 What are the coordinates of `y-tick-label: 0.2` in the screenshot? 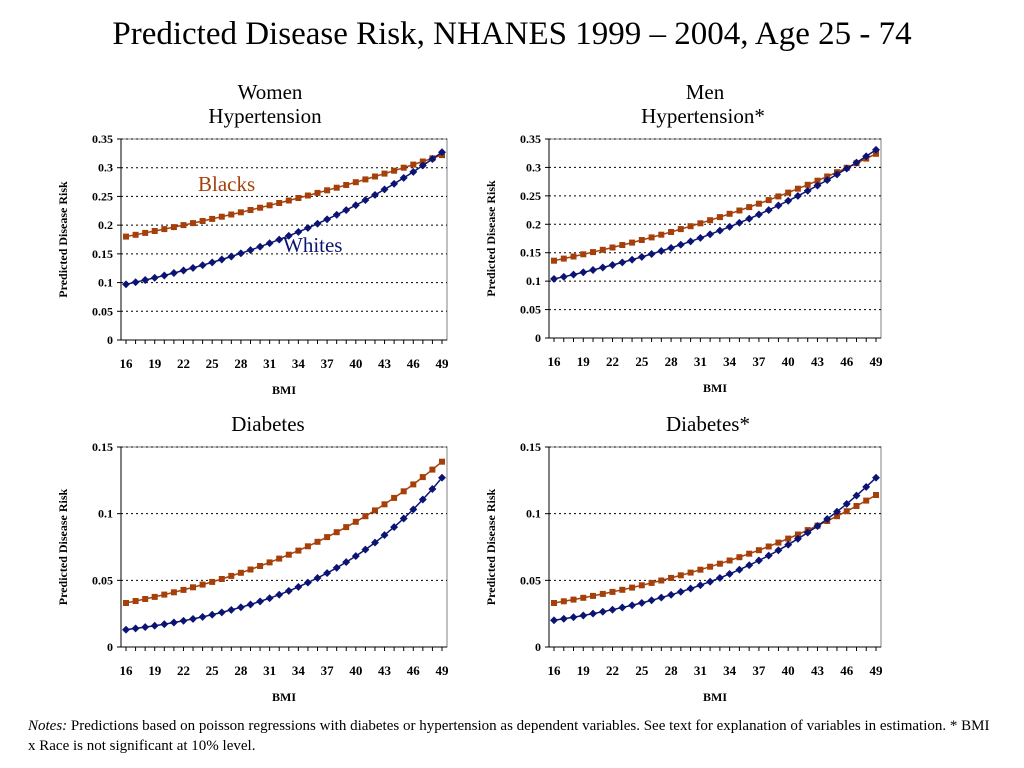 It's located at (105, 225).